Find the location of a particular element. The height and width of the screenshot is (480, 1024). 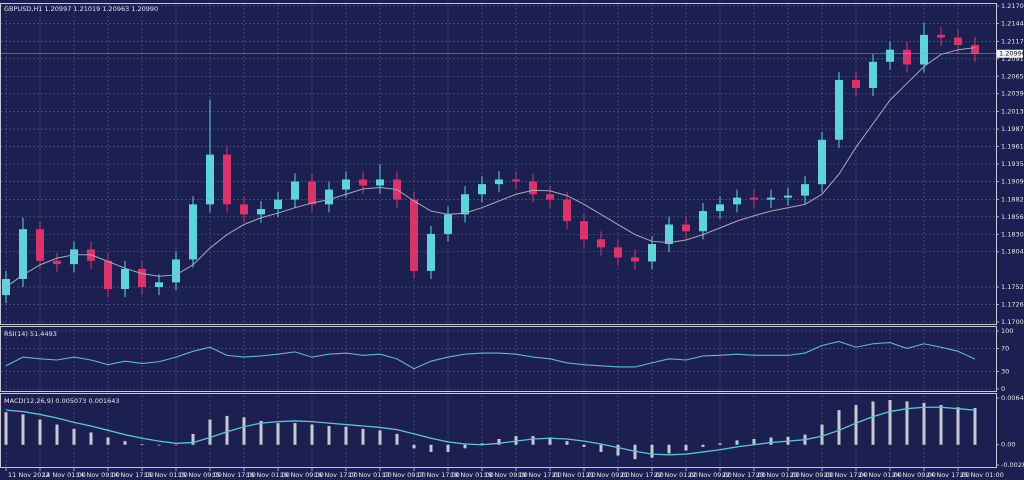

y-tick-label: 1.19090 is located at coordinates (1012, 181).